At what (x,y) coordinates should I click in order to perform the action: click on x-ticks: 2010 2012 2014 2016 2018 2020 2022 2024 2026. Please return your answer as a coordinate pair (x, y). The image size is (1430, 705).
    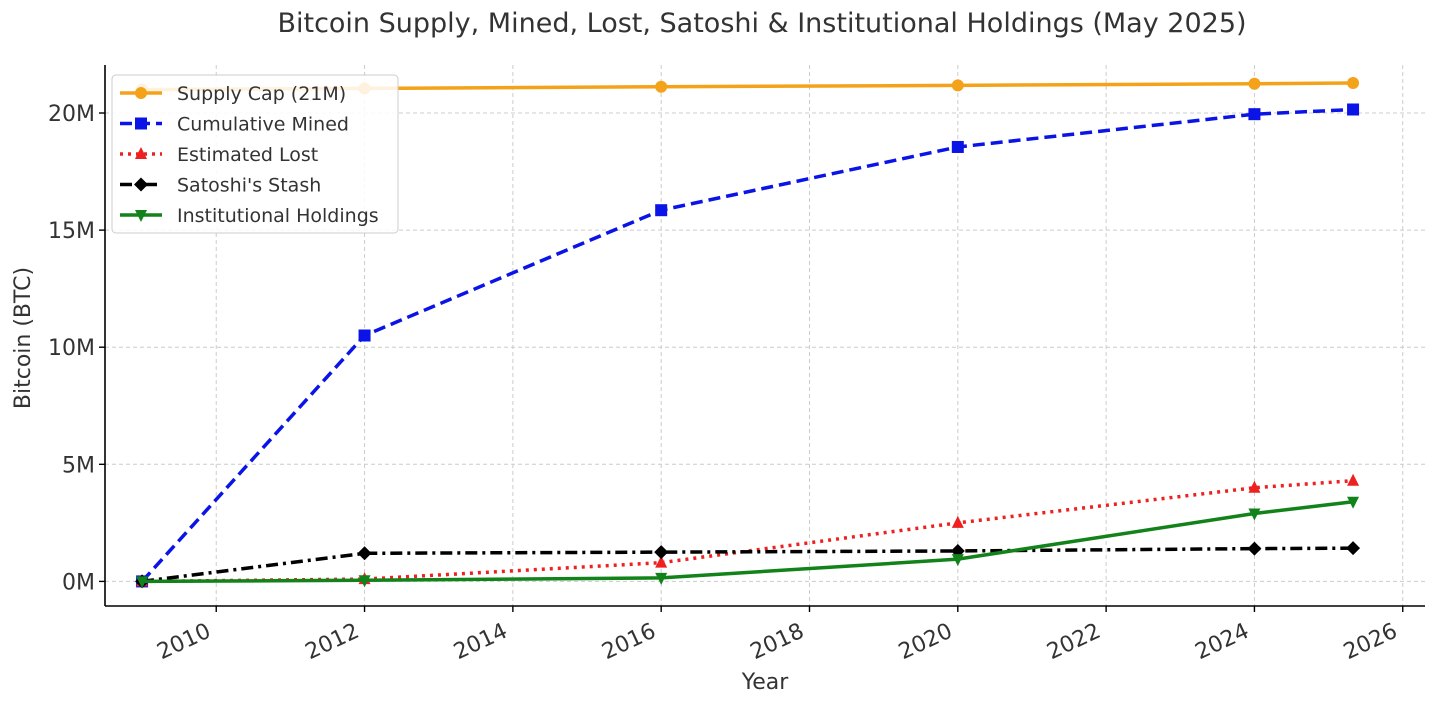
    Looking at the image, I should click on (778, 635).